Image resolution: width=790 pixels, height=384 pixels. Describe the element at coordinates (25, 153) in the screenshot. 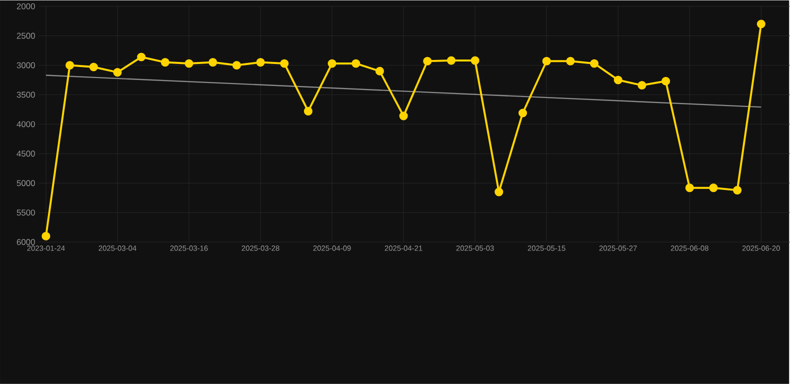

I see `y-tick-label: 4500` at that location.